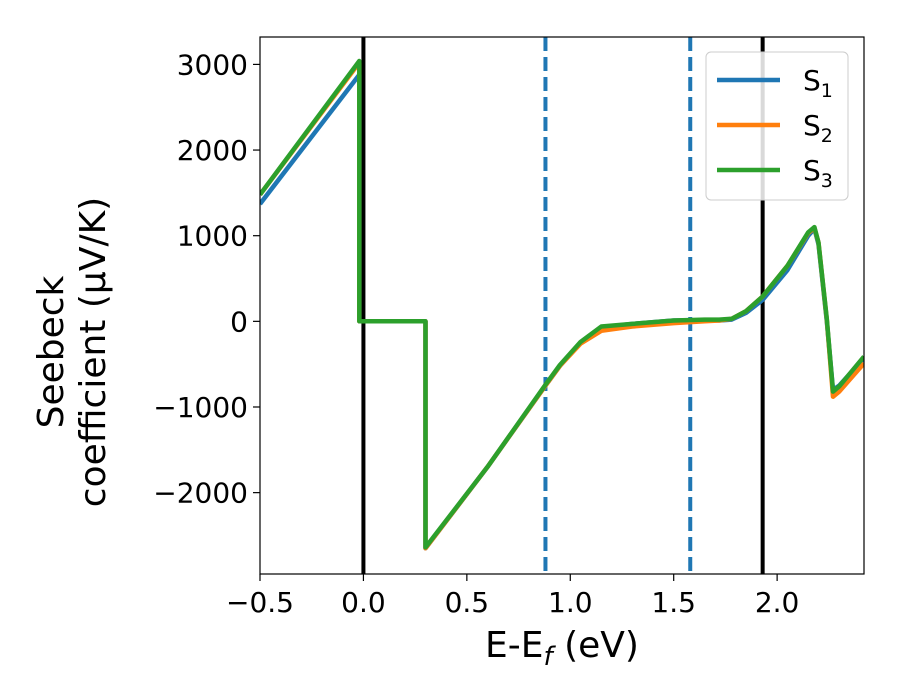 The width and height of the screenshot is (900, 700). What do you see at coordinates (363, 602) in the screenshot?
I see `x-tick-label: 0.0` at bounding box center [363, 602].